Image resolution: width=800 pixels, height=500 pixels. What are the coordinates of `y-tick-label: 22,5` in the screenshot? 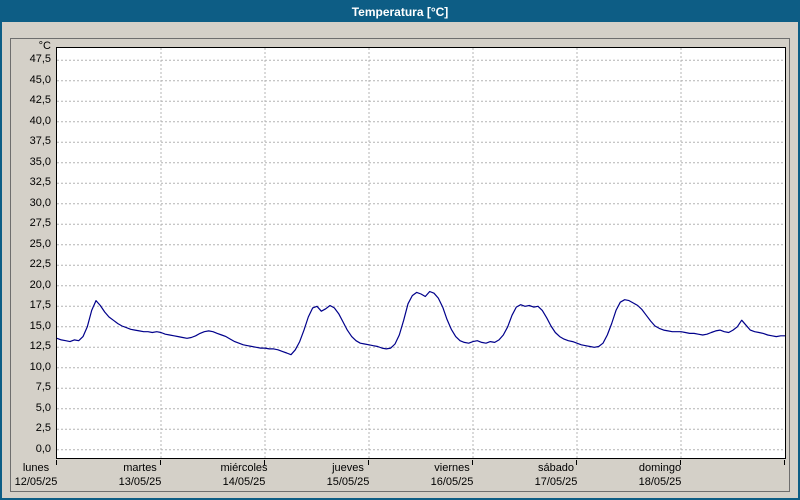 It's located at (40, 264).